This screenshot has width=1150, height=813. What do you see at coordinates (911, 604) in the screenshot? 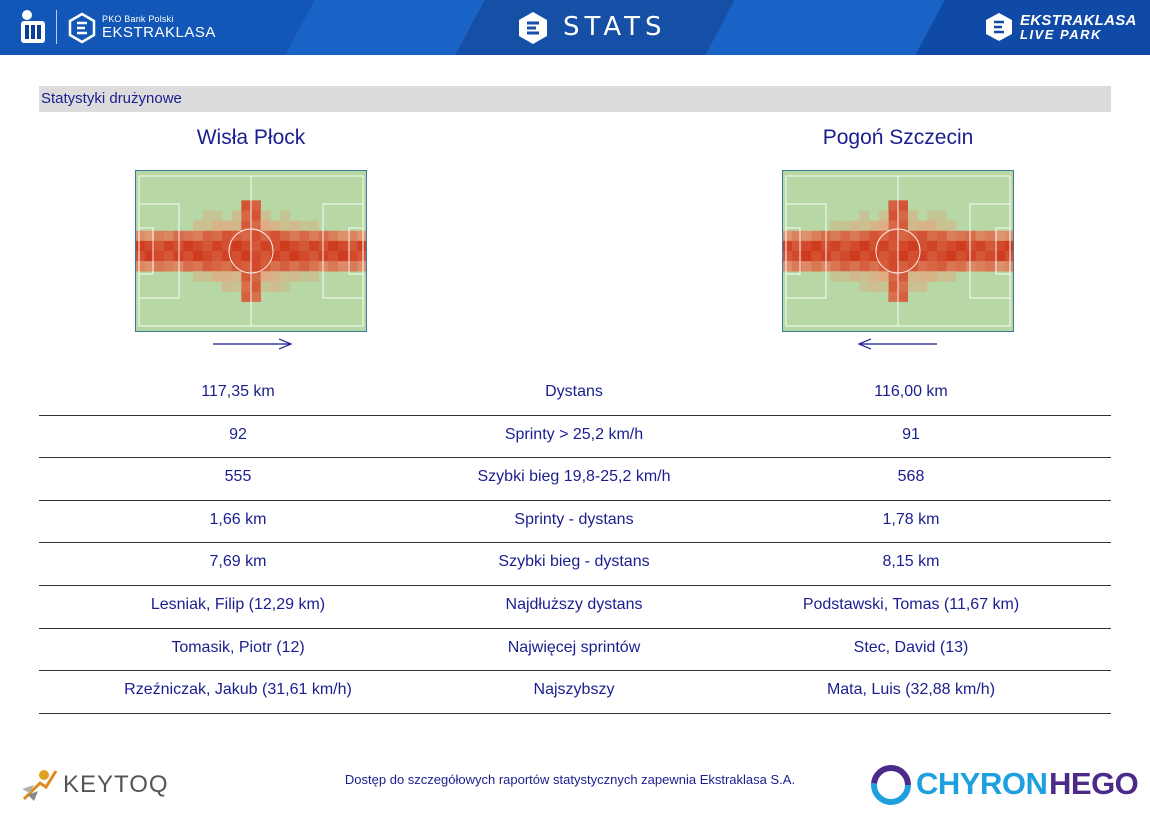
I see `stat-right-value: Podstawski, Tomas (11,67 km)` at bounding box center [911, 604].